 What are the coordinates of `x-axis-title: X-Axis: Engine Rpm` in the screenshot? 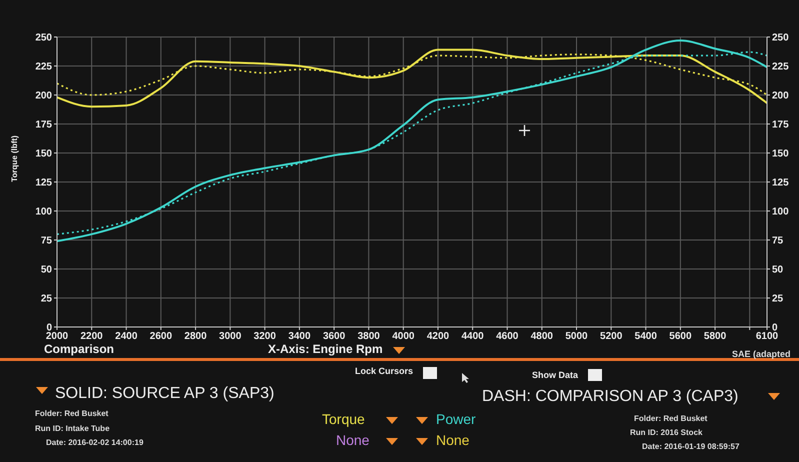 It's located at (325, 349).